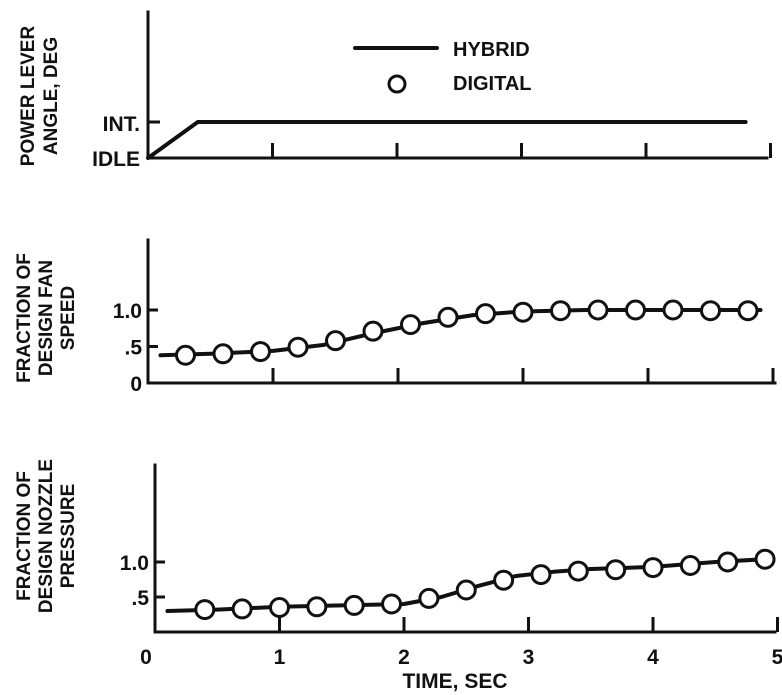 This screenshot has width=782, height=695. I want to click on legend-label: DIGITAL, so click(492, 84).